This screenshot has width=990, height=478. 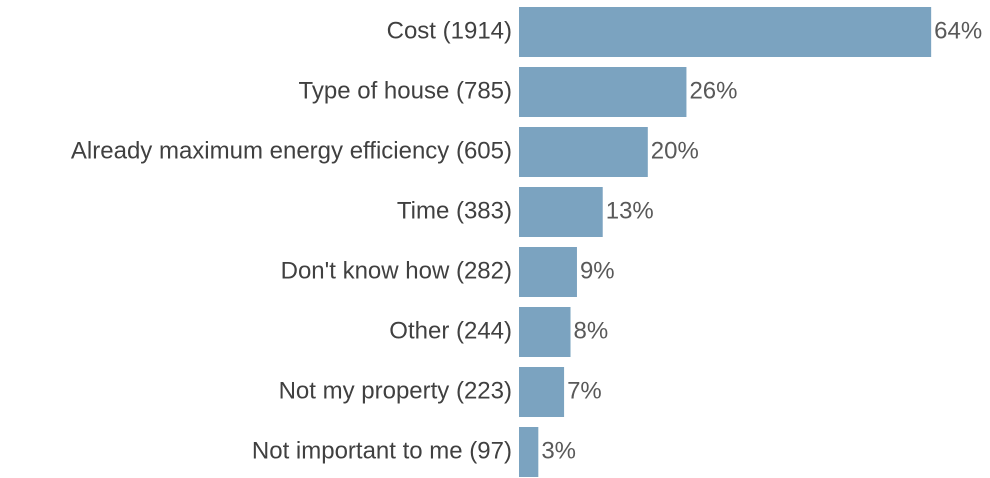 What do you see at coordinates (395, 390) in the screenshot?
I see `category-label: Not my property (223)` at bounding box center [395, 390].